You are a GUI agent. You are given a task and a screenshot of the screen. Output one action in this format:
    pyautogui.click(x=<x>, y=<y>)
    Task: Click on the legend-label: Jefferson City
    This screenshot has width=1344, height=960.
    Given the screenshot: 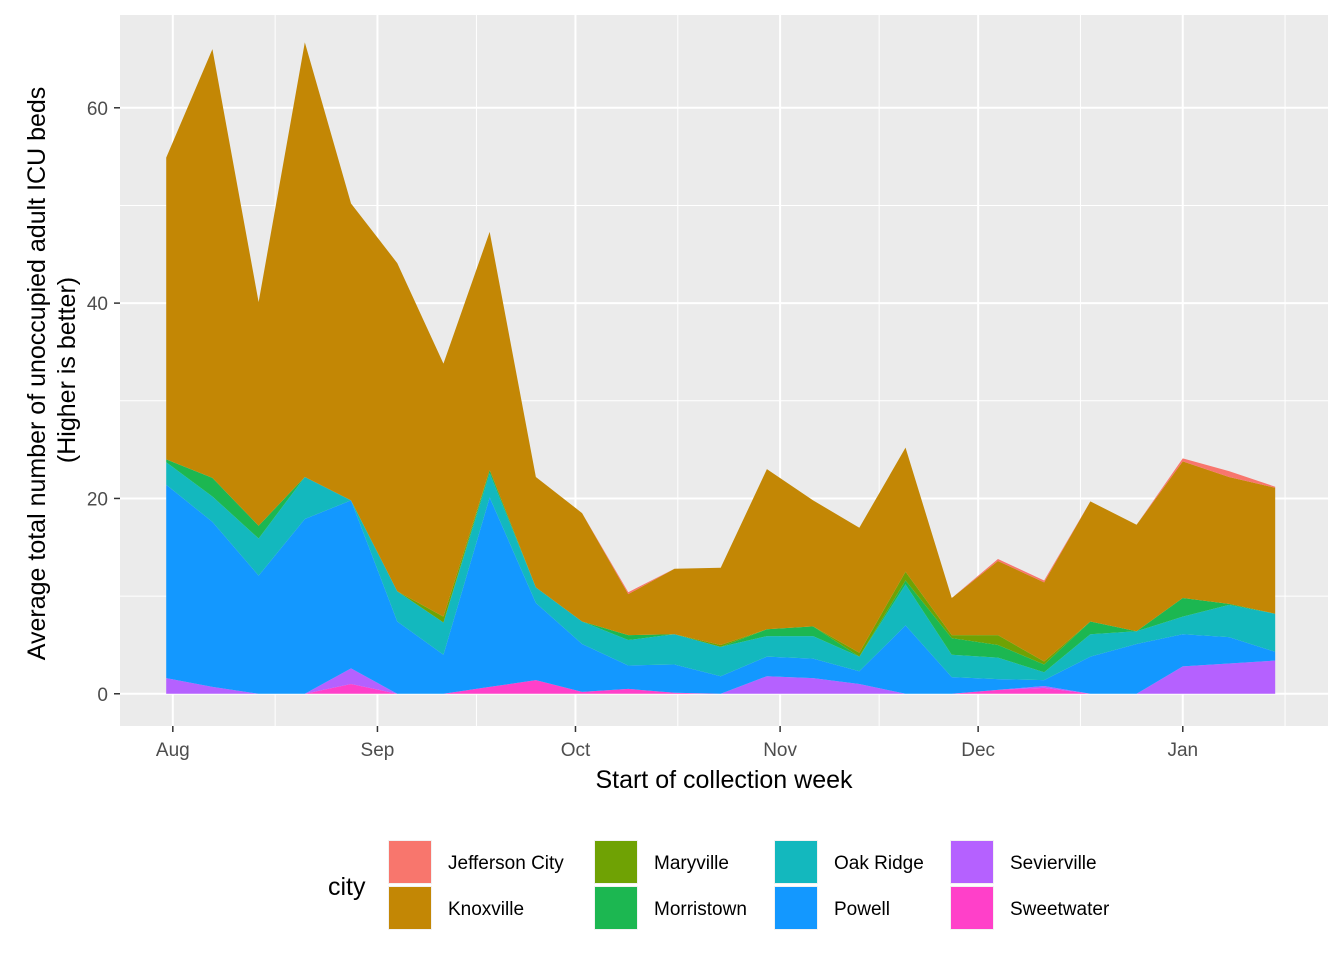 What is the action you would take?
    pyautogui.click(x=506, y=863)
    